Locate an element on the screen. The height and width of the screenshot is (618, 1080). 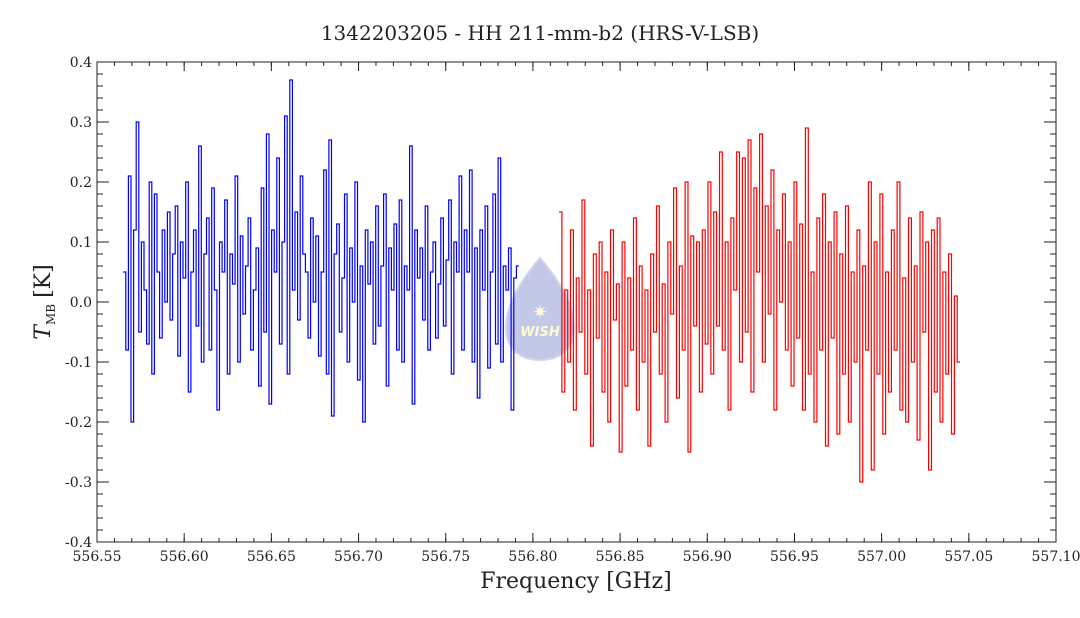
wish-logo: WISH ✷ is located at coordinates (540, 309).